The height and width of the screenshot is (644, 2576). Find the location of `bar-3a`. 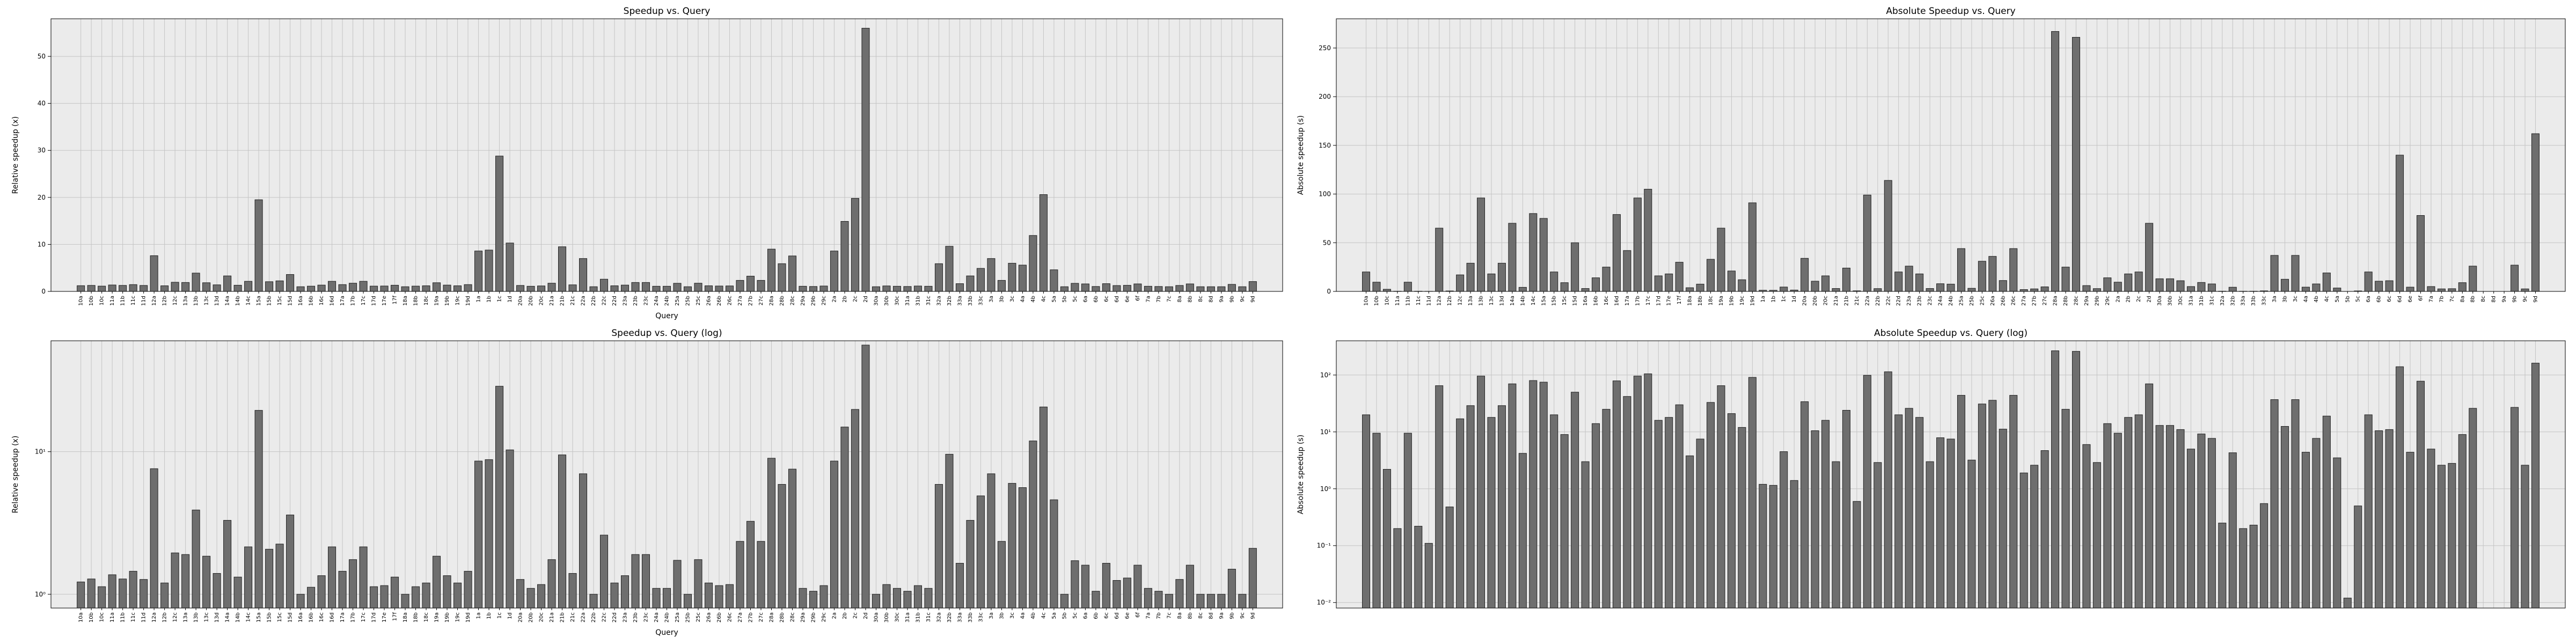

bar-3a is located at coordinates (2274, 504).